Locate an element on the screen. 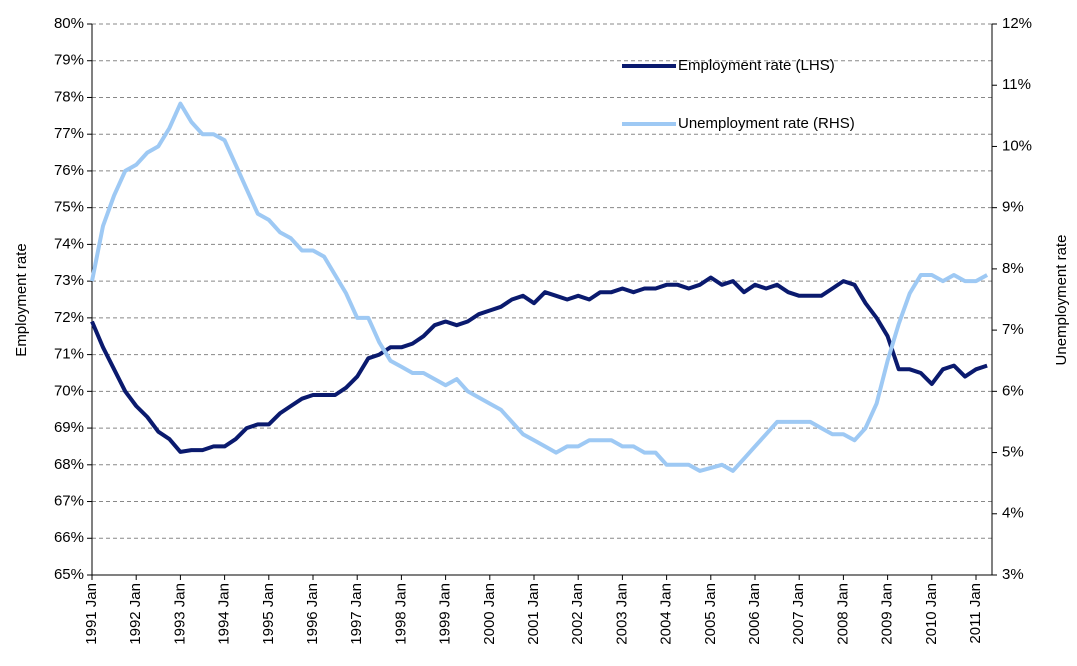 This screenshot has height=666, width=1077. y-tick-label: 75% is located at coordinates (69, 207).